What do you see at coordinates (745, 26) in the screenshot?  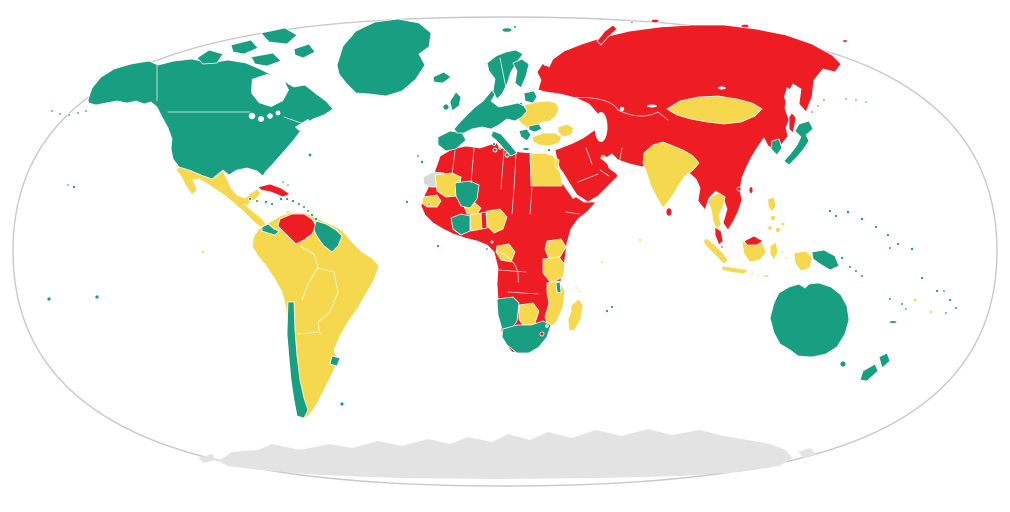 I see `new-siberian-islands` at bounding box center [745, 26].